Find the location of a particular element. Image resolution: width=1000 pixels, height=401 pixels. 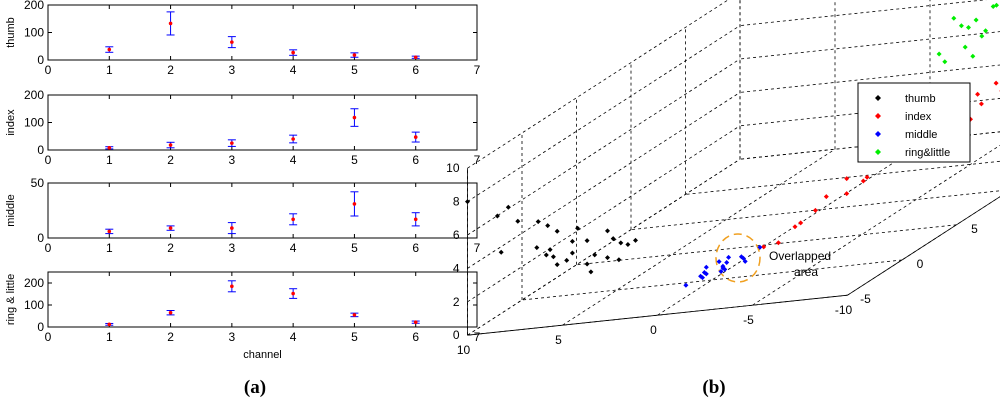

y-tick-label: 100 is located at coordinates (34, 123).